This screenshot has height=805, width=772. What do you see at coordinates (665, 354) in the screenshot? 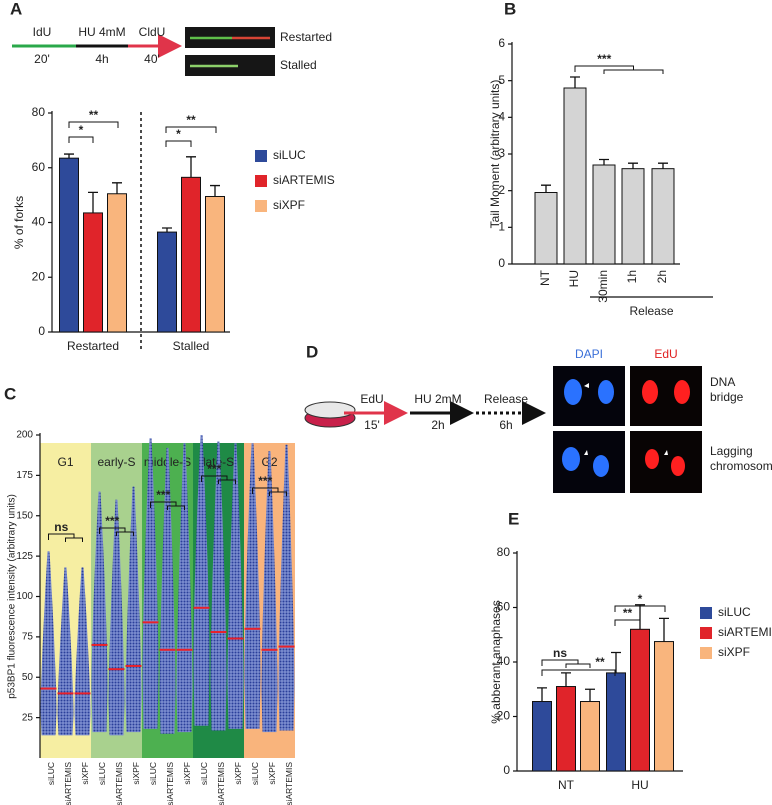
I see `stain-label: EdU` at bounding box center [665, 354].